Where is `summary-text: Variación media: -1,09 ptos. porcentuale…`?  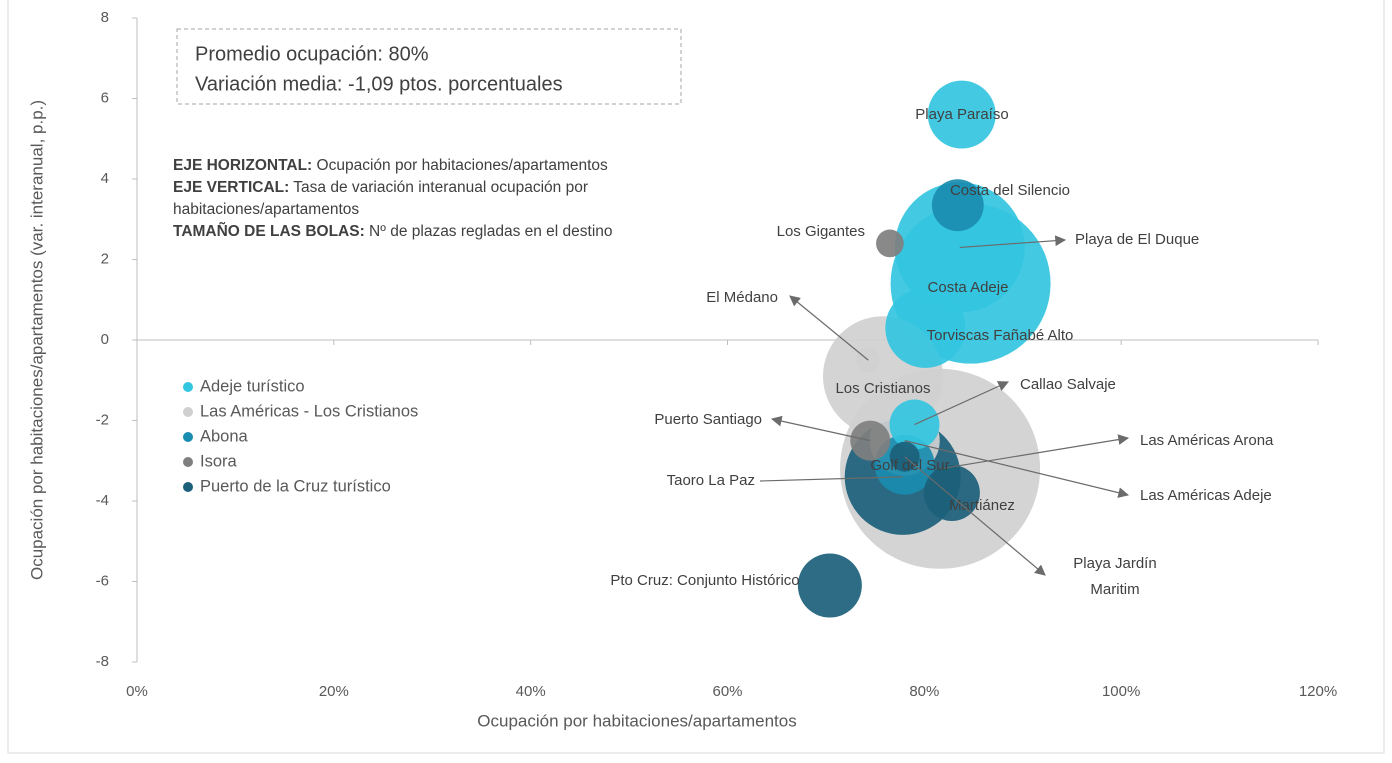 summary-text: Variación media: -1,09 ptos. porcentuale… is located at coordinates (379, 84).